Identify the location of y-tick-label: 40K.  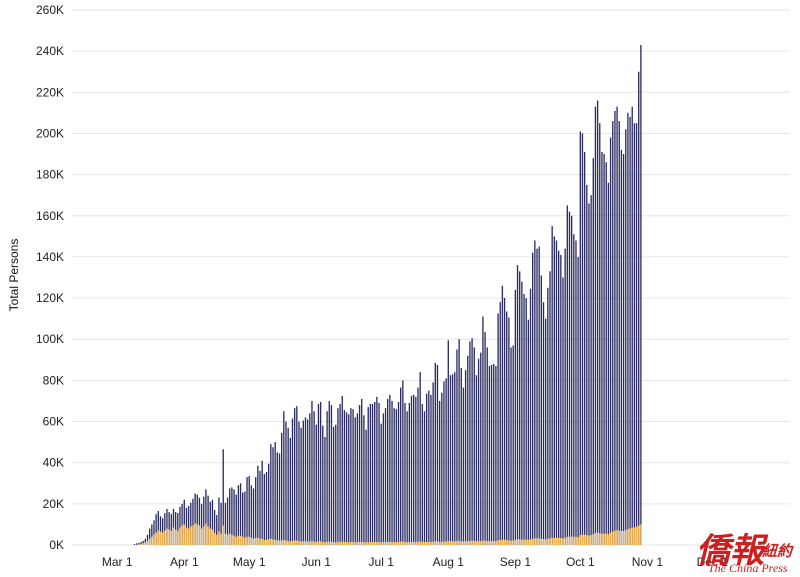
(53, 463).